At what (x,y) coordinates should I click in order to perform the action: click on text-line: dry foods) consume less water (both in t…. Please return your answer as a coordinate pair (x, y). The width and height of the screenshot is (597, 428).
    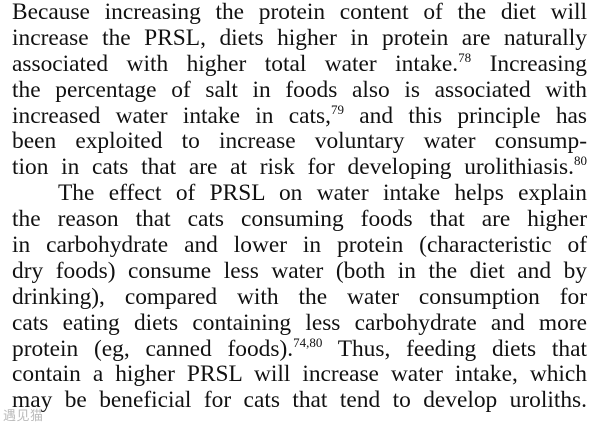
    Looking at the image, I should click on (299, 271).